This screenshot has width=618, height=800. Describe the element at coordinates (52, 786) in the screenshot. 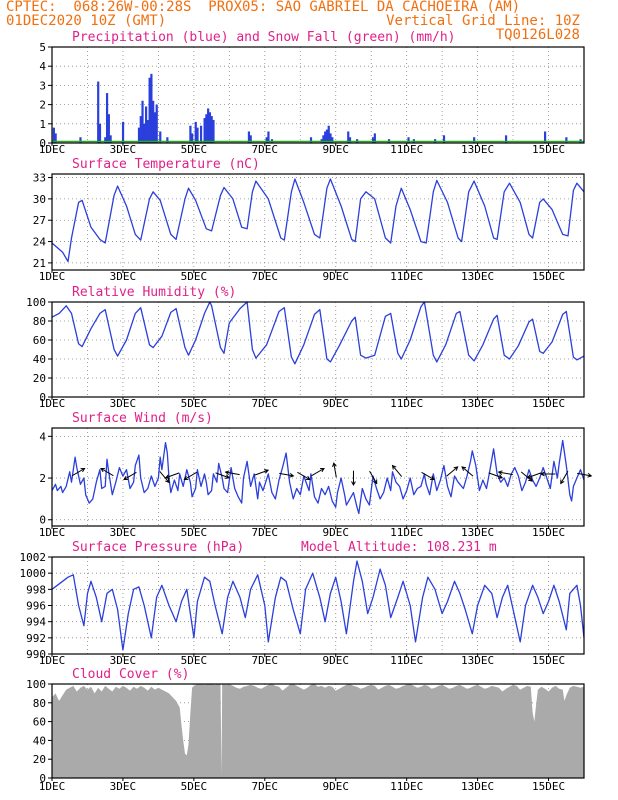

I see `x-tick-label: 1DEC` at that location.